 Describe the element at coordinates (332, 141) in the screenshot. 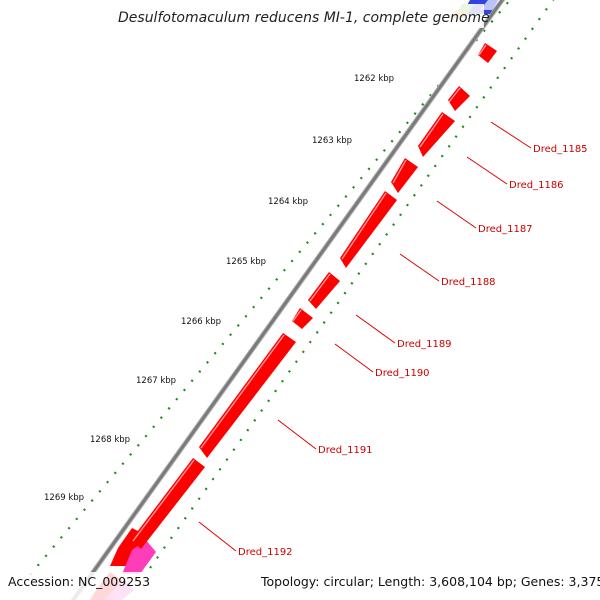

I see `kbp-label: 1263 kbp` at that location.